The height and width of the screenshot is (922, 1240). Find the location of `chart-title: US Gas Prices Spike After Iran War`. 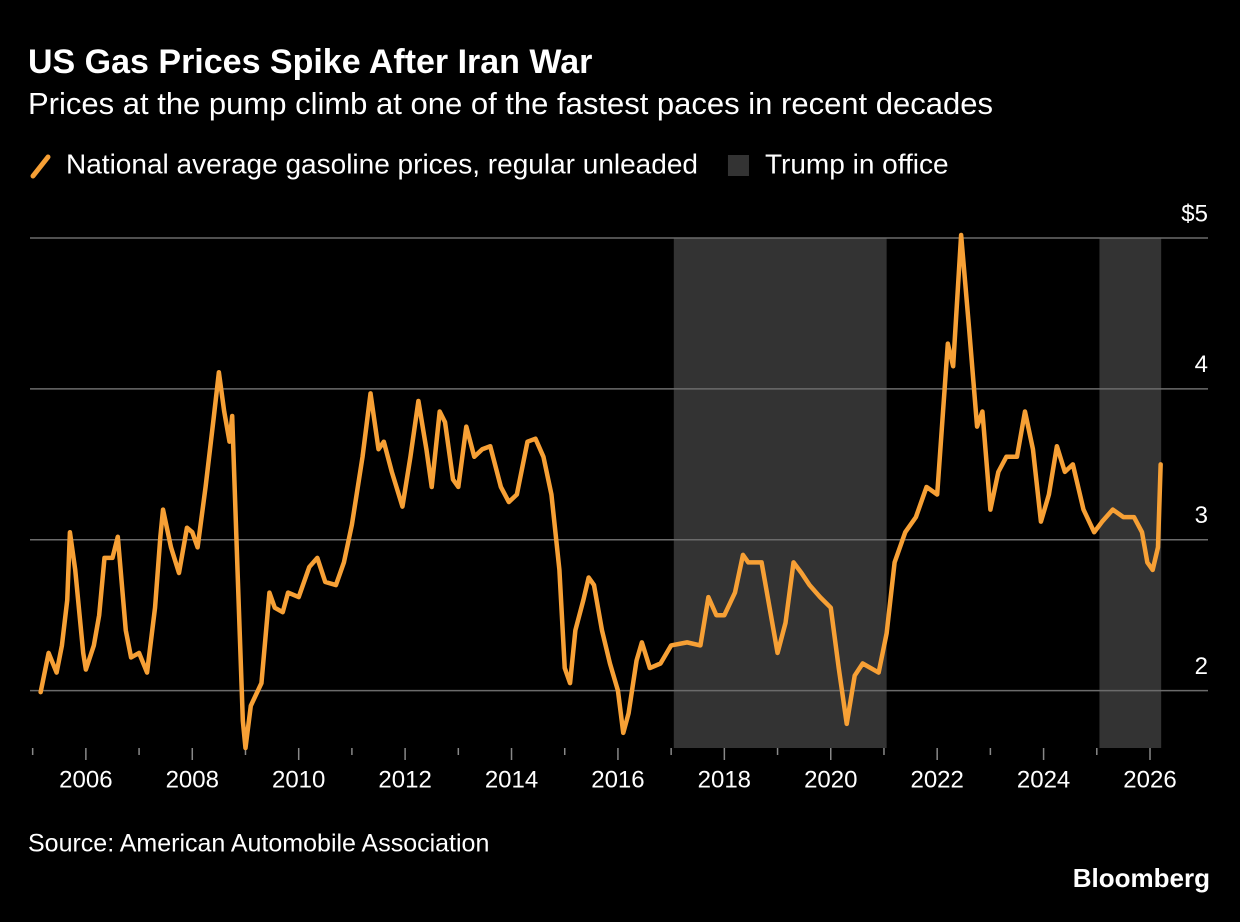

chart-title: US Gas Prices Spike After Iran War is located at coordinates (310, 62).